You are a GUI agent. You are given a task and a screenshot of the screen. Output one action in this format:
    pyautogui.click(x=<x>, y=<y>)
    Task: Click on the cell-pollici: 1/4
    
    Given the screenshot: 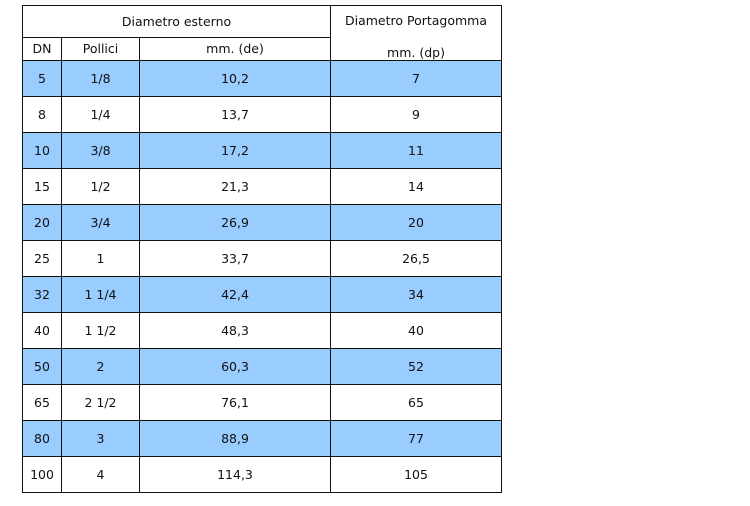 What is the action you would take?
    pyautogui.click(x=100, y=114)
    